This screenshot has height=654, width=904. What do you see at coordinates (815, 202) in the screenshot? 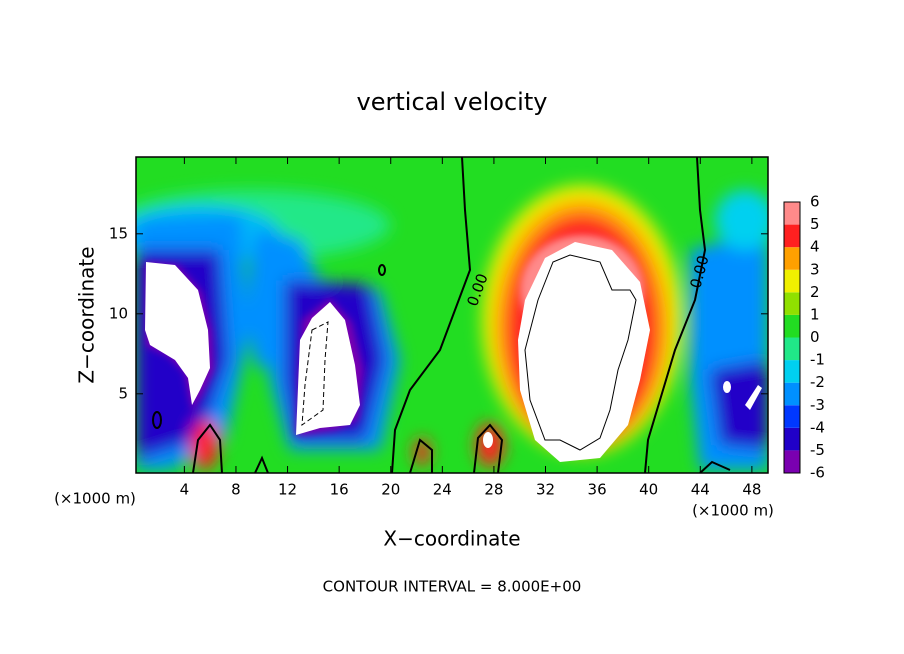
I see `colorbar-label: 6` at bounding box center [815, 202].